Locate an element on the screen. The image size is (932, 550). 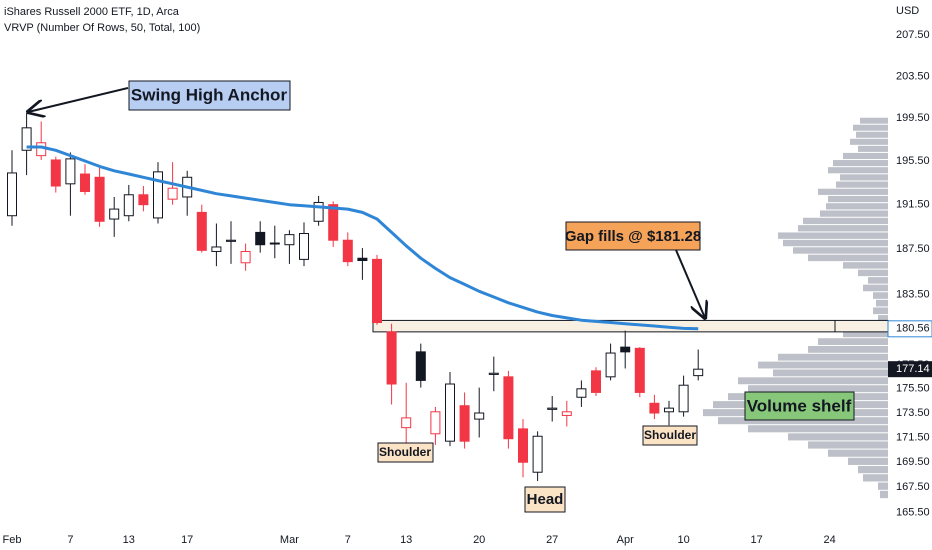
y-tick-label: 203.50 is located at coordinates (913, 76).